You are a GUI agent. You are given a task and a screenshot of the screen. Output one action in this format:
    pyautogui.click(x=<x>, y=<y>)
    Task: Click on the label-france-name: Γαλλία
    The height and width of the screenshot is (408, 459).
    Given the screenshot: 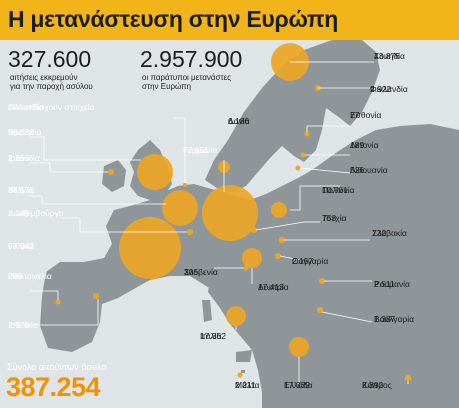 What is the action you would take?
    pyautogui.click(x=20, y=246)
    